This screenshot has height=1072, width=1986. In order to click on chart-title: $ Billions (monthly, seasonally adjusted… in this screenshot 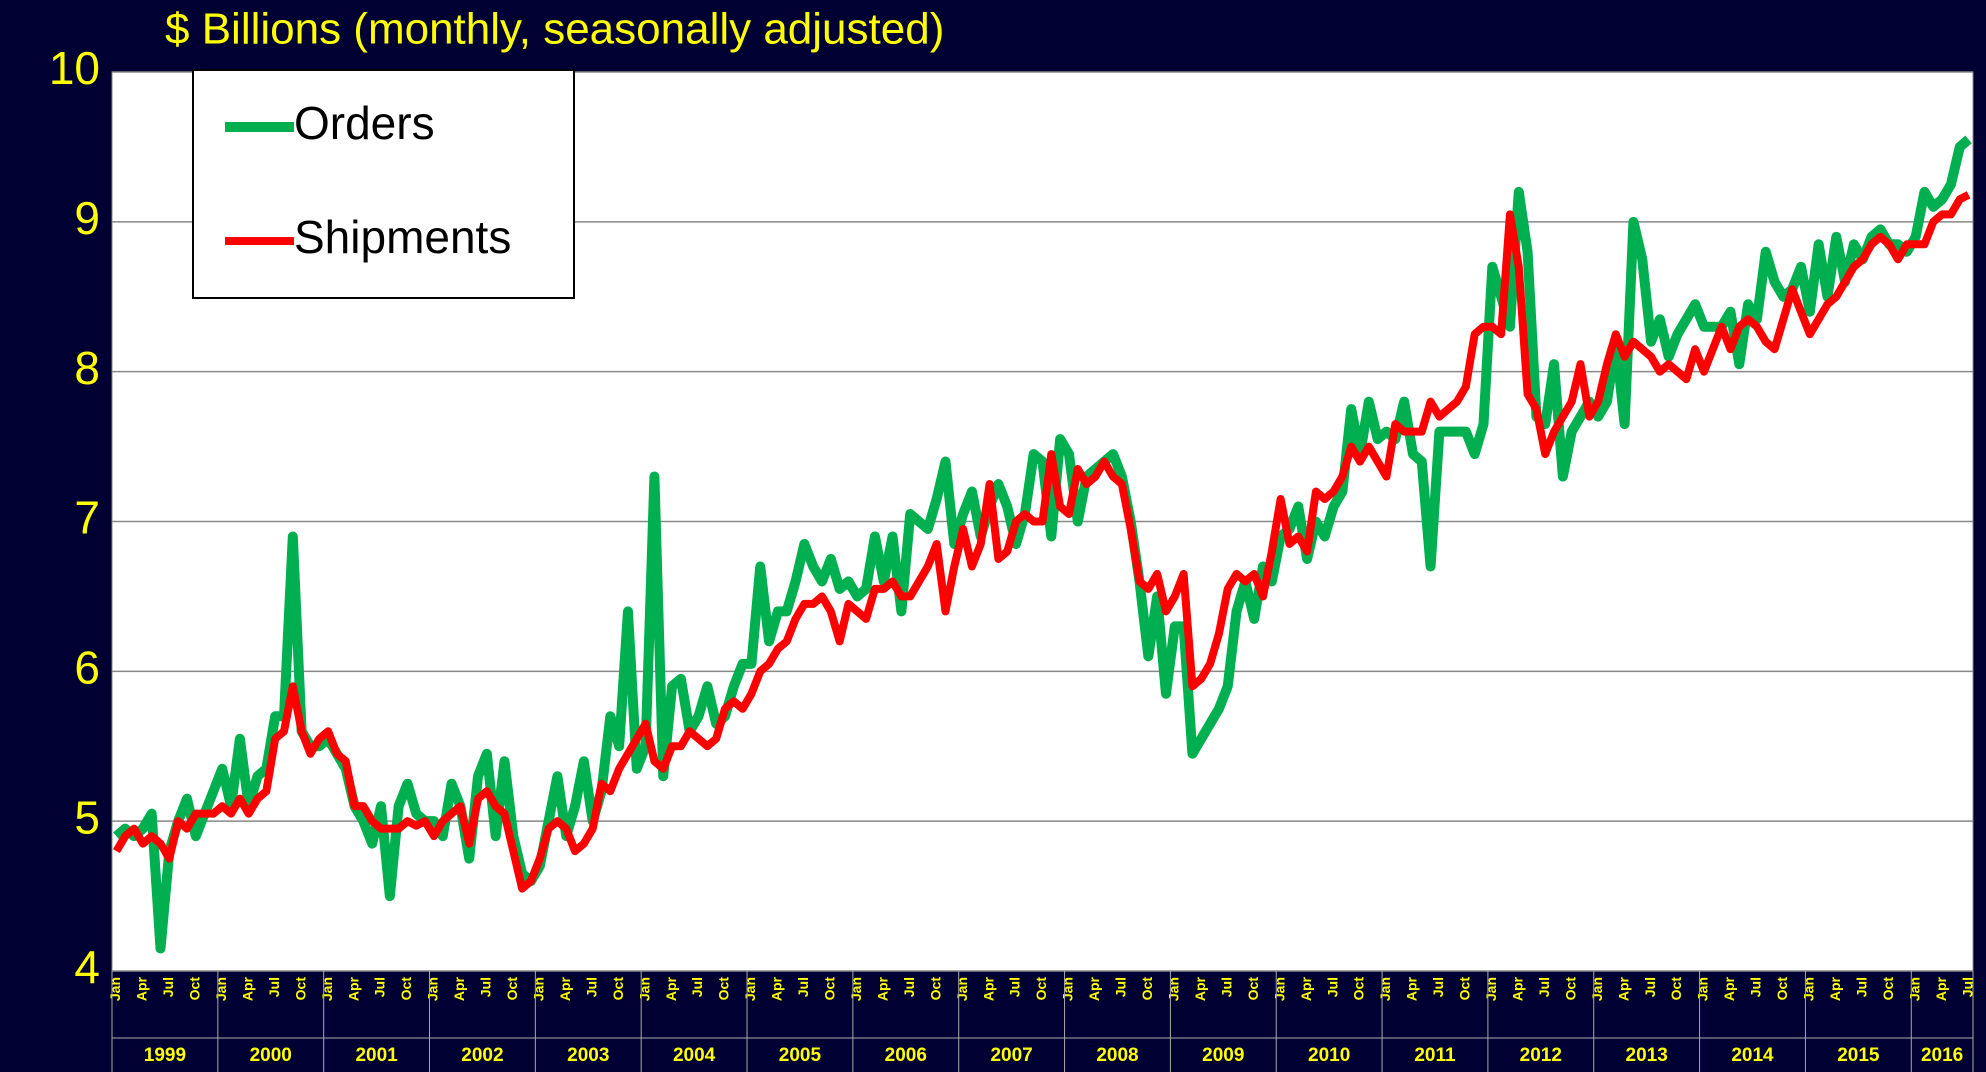, I will do `click(554, 29)`.